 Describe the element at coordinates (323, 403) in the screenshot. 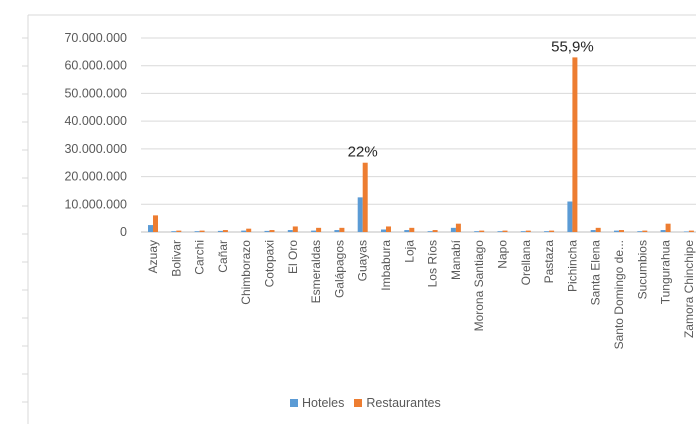

I see `legend-label-hoteles: Hoteles` at that location.